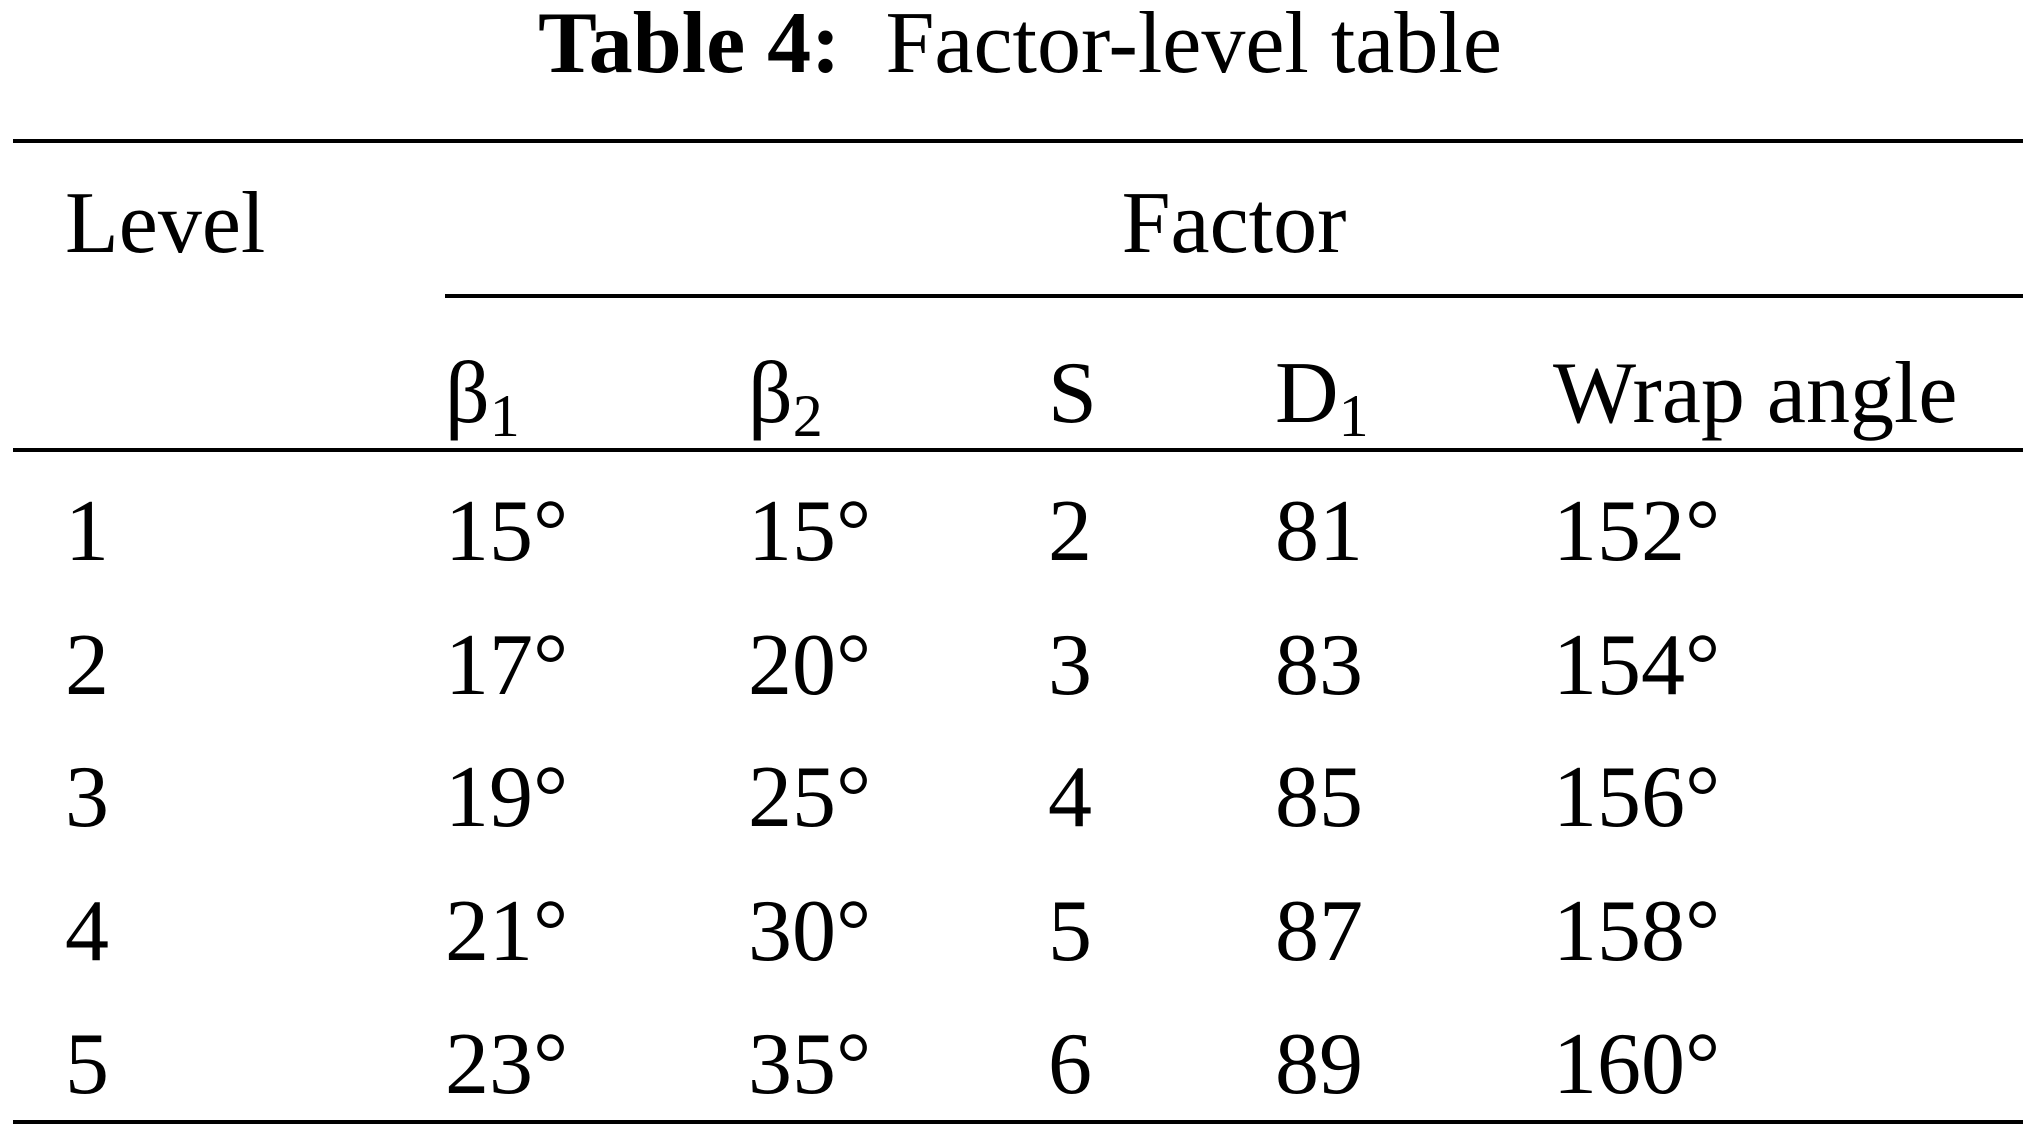  I want to click on value-cell: 21°, so click(506, 931).